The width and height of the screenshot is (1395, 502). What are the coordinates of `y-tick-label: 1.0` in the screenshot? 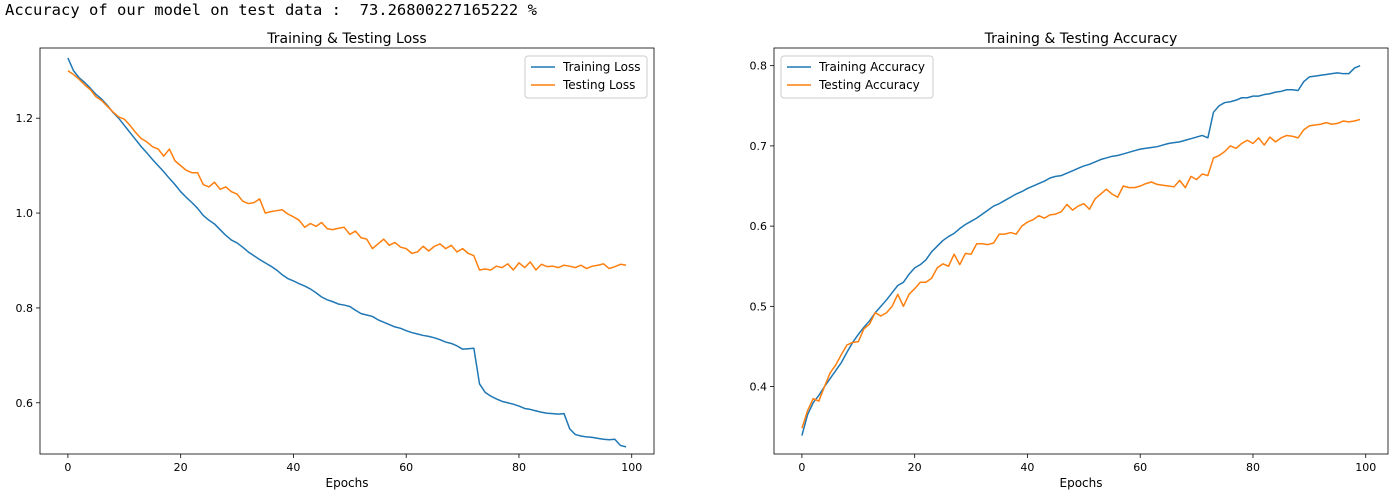 It's located at (25, 213).